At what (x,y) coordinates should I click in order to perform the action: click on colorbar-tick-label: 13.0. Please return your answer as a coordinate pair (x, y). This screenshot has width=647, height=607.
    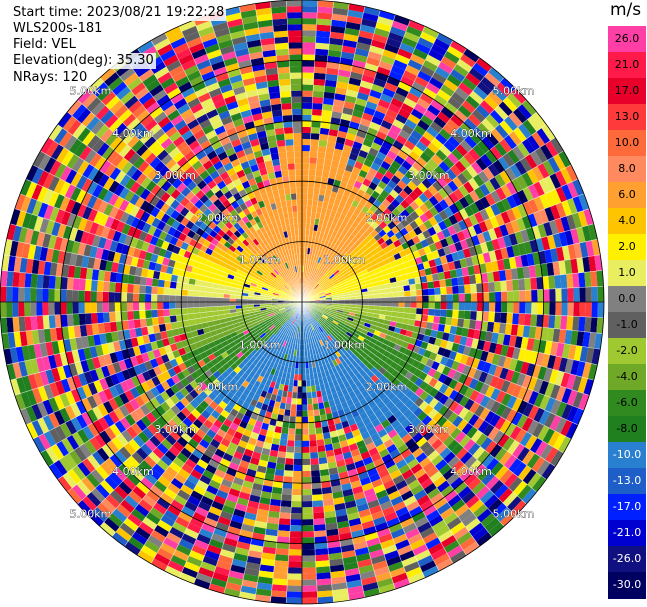
    Looking at the image, I should click on (627, 116).